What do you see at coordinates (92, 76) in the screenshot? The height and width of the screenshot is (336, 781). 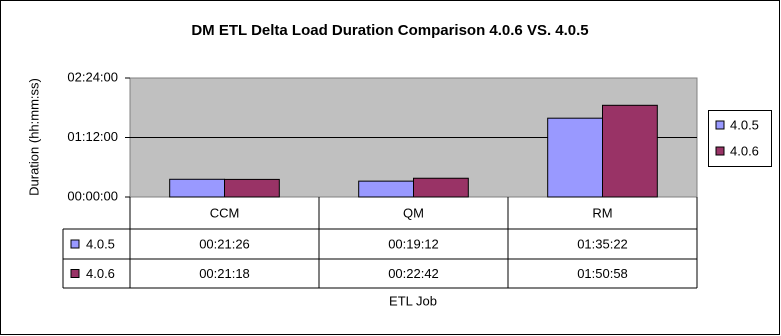 I see `y-tick-label: 02:24:00` at bounding box center [92, 76].